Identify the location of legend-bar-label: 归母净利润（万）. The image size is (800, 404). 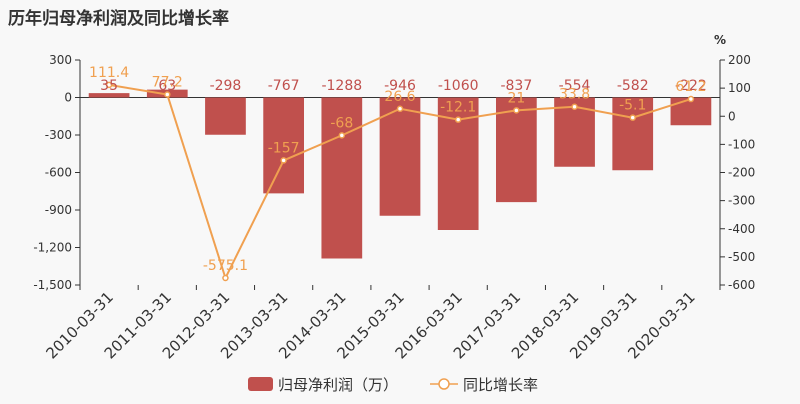
(338, 385).